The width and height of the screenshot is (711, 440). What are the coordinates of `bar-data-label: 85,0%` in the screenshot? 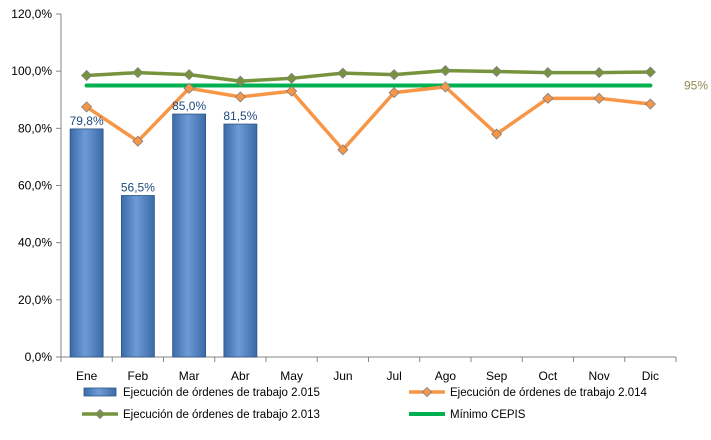 It's located at (189, 106).